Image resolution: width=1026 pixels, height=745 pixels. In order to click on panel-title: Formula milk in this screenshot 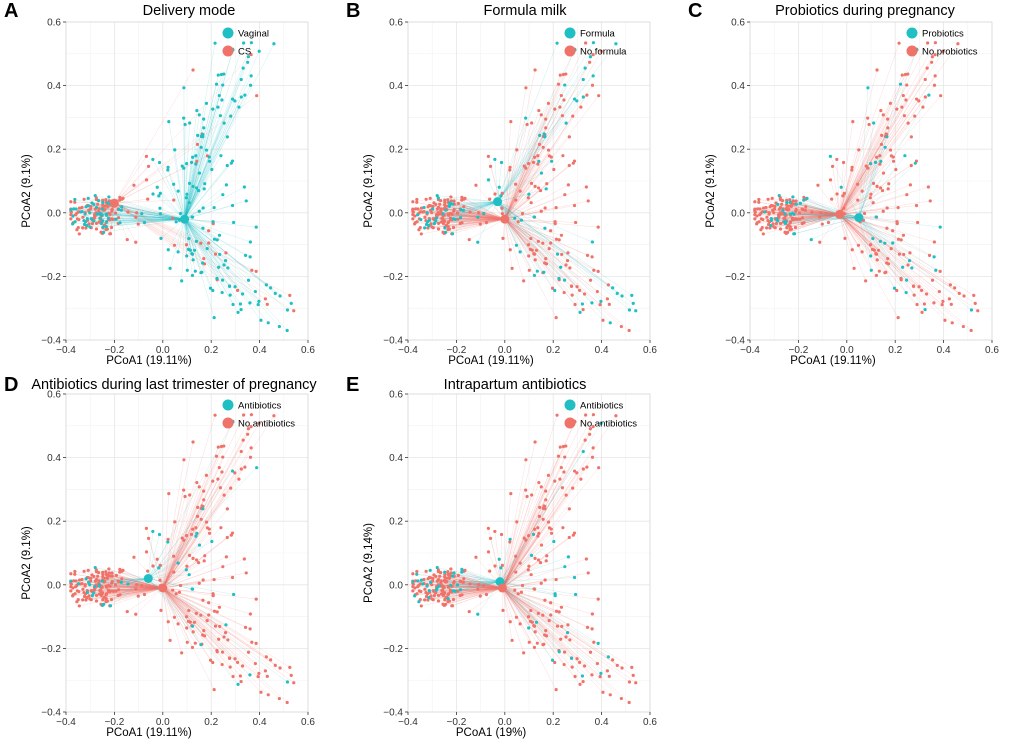, I will do `click(525, 11)`.